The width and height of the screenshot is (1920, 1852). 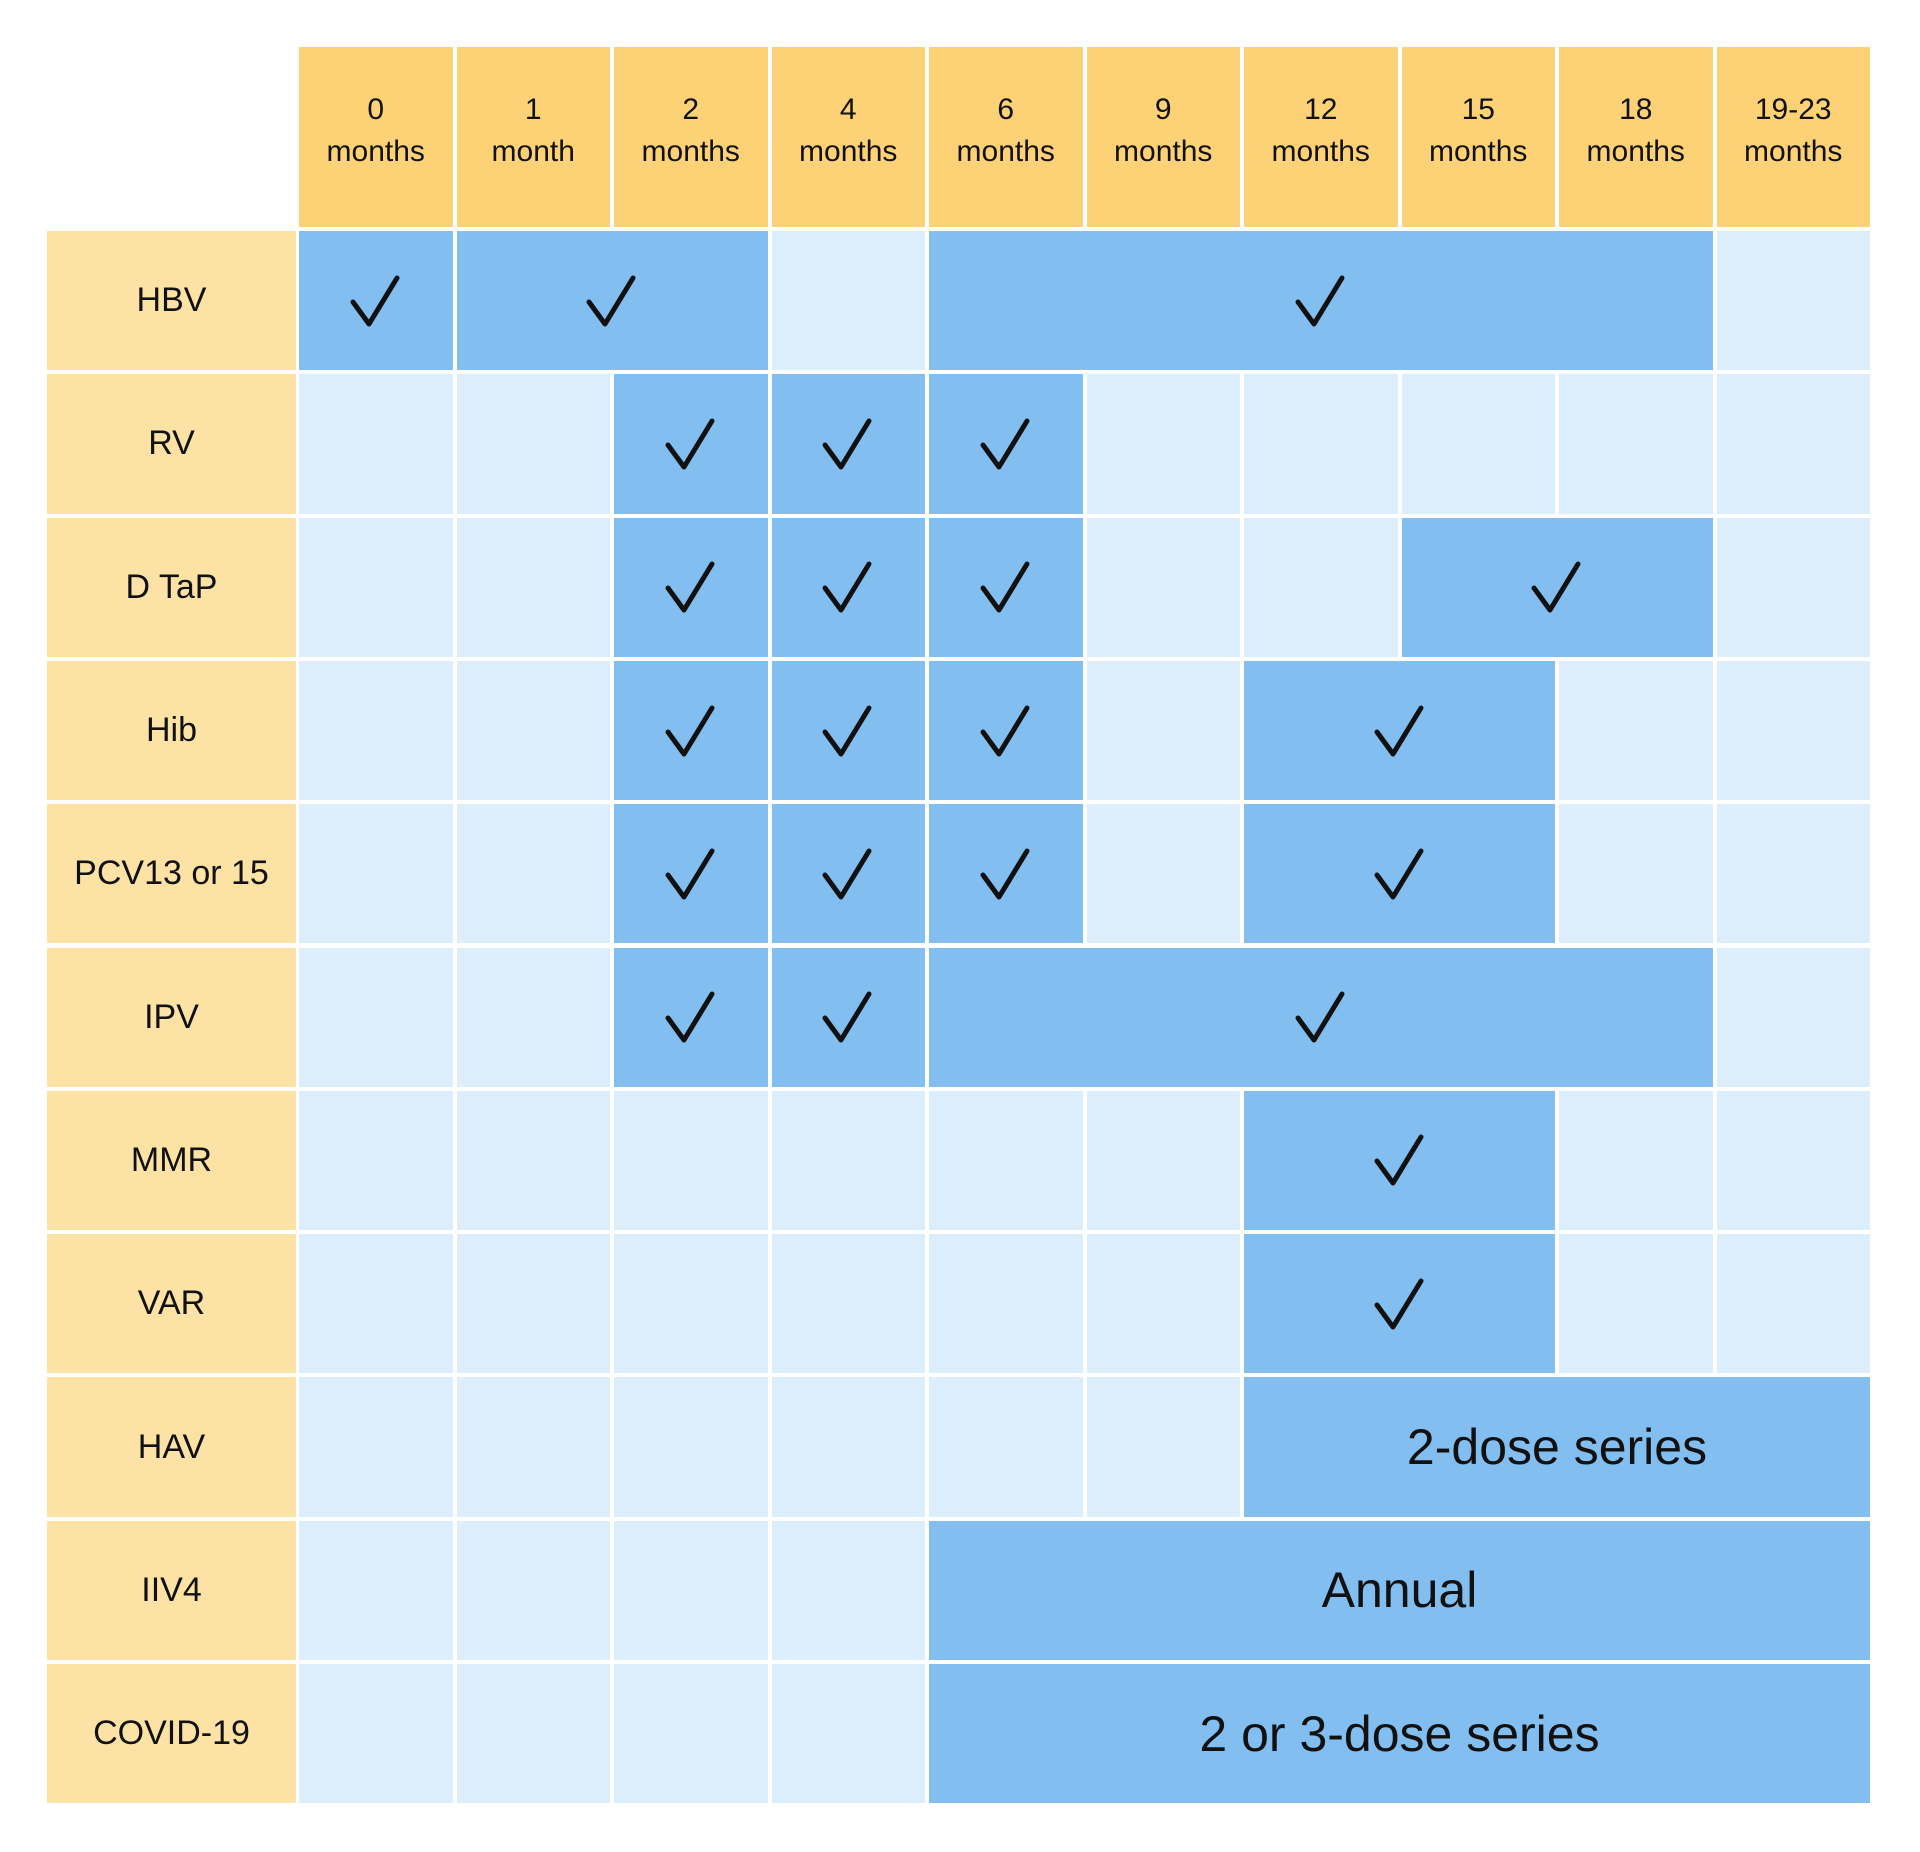 What do you see at coordinates (171, 301) in the screenshot?
I see `row-label: HBV` at bounding box center [171, 301].